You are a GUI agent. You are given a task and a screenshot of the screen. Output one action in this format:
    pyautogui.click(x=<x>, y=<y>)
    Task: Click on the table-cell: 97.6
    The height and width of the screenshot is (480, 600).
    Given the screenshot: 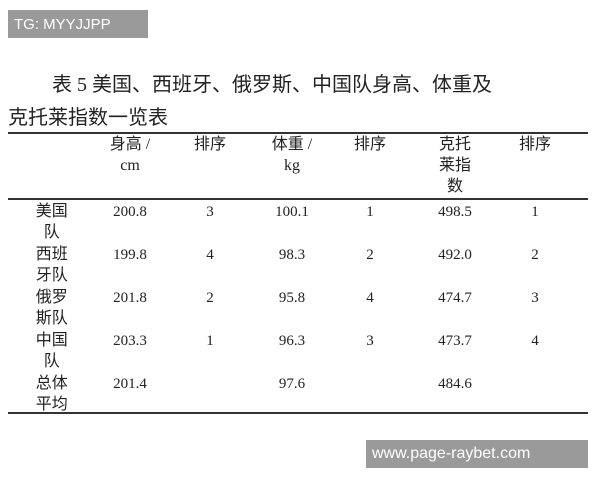 What is the action you would take?
    pyautogui.click(x=292, y=384)
    